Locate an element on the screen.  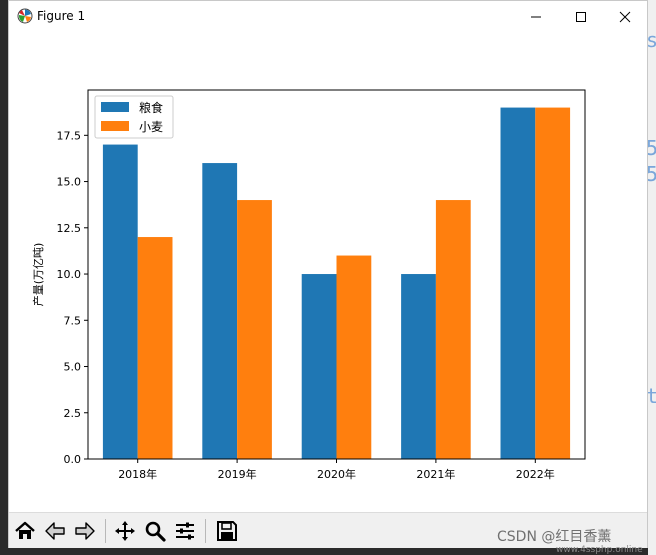
bar-粮食-2018年 is located at coordinates (120, 301).